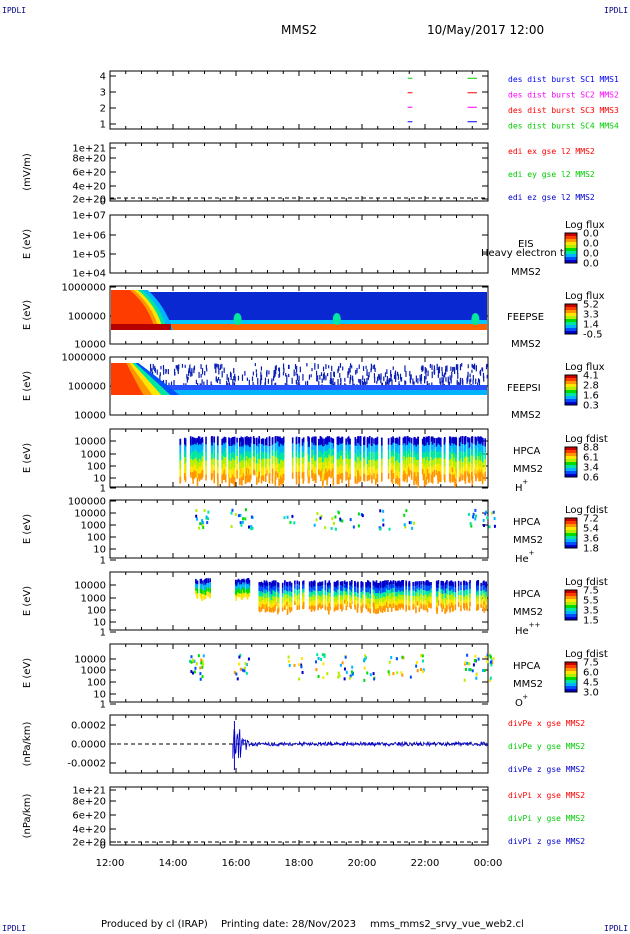 The image size is (630, 934). I want to click on y-tick-label: 1e+04, so click(89, 274).